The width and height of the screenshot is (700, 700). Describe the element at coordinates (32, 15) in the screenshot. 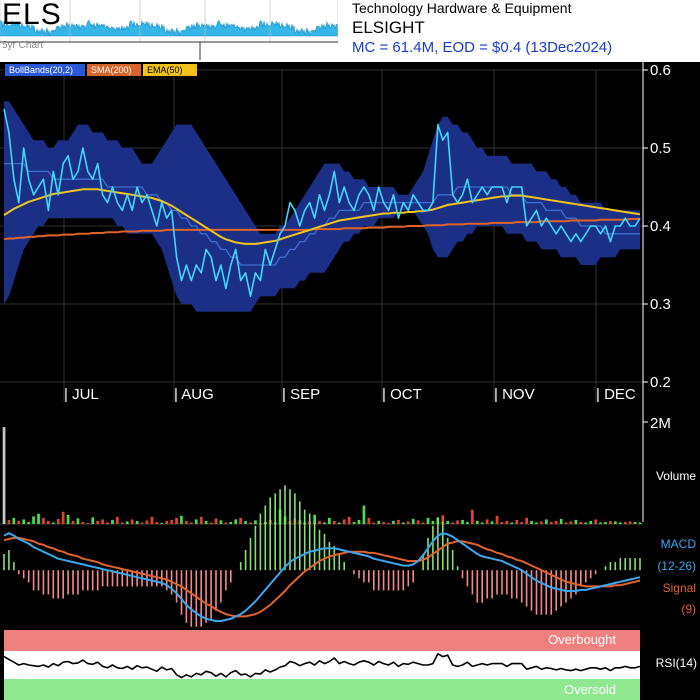

I see `ticker-symbol: ELS` at that location.